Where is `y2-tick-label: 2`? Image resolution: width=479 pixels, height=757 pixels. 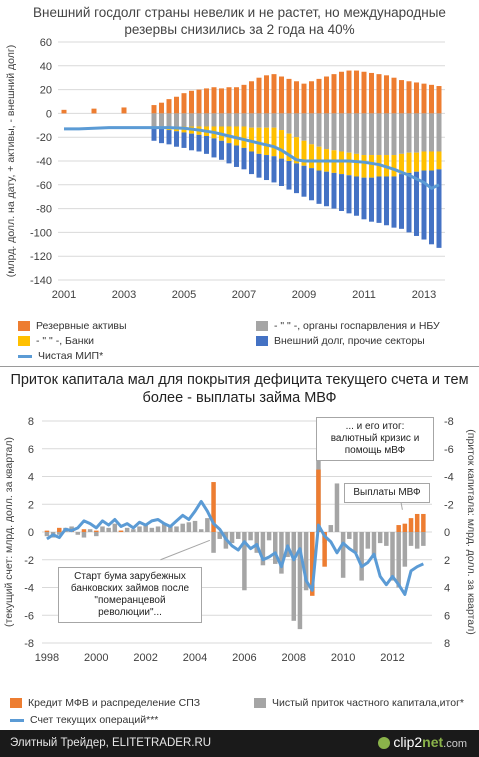
y2-tick-label: 2 is located at coordinates (447, 561).